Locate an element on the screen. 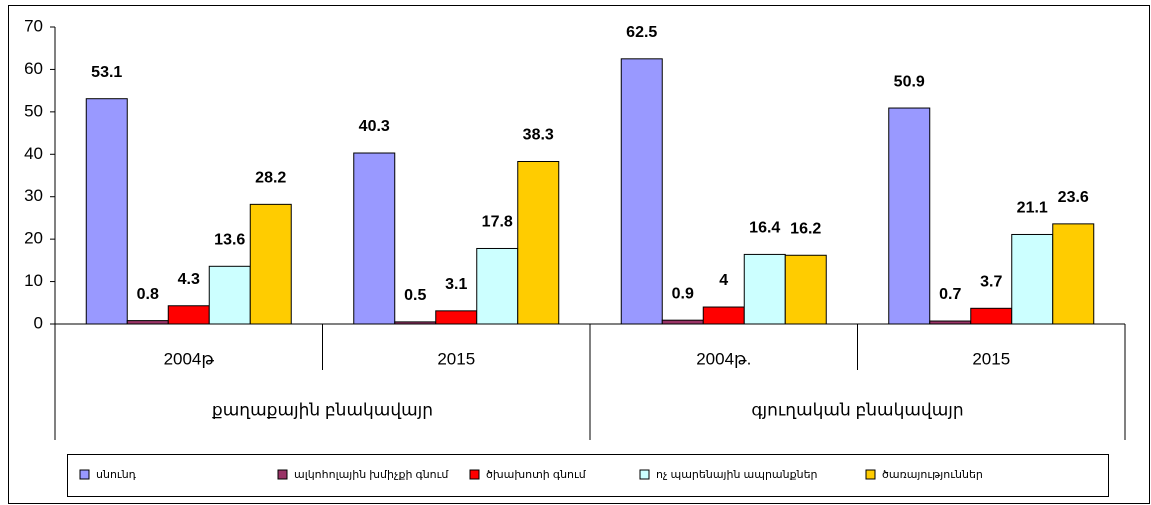 Image resolution: width=1151 pixels, height=505 pixels. value-label: 38.3 is located at coordinates (538, 135).